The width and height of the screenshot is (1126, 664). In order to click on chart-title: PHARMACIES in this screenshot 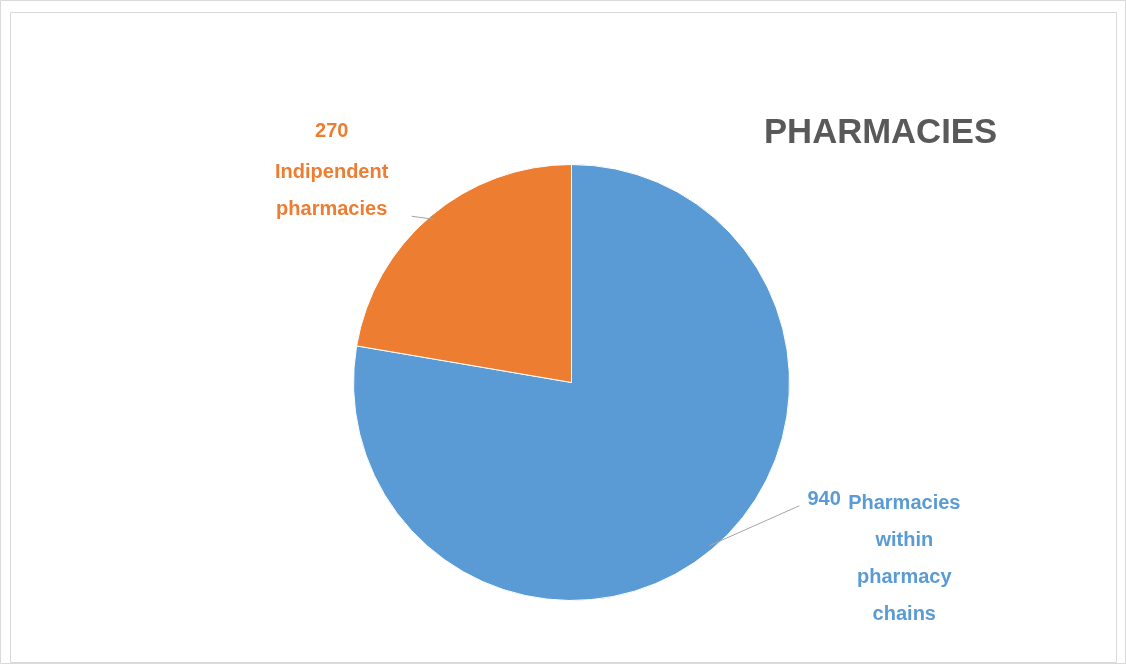, I will do `click(880, 130)`.